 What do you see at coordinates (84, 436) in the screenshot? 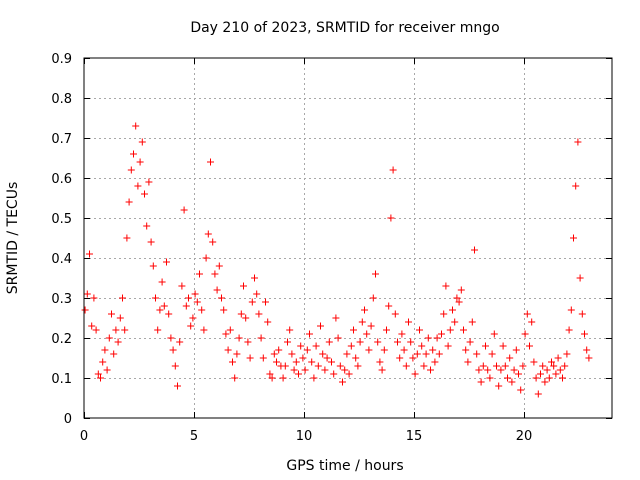
I see `x-tick-label: 0` at bounding box center [84, 436].